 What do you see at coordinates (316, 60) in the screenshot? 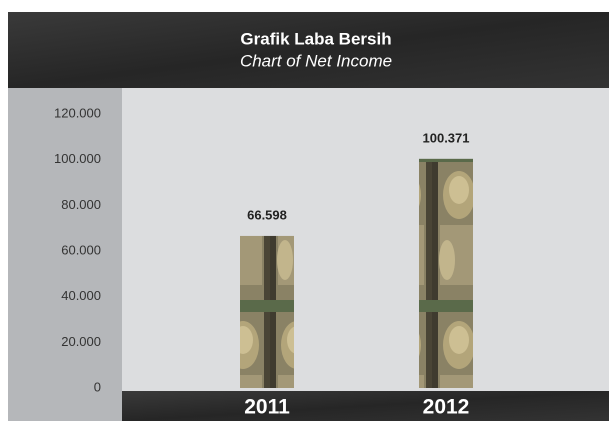
I see `chart-subtitle: Chart of Net Income` at bounding box center [316, 60].